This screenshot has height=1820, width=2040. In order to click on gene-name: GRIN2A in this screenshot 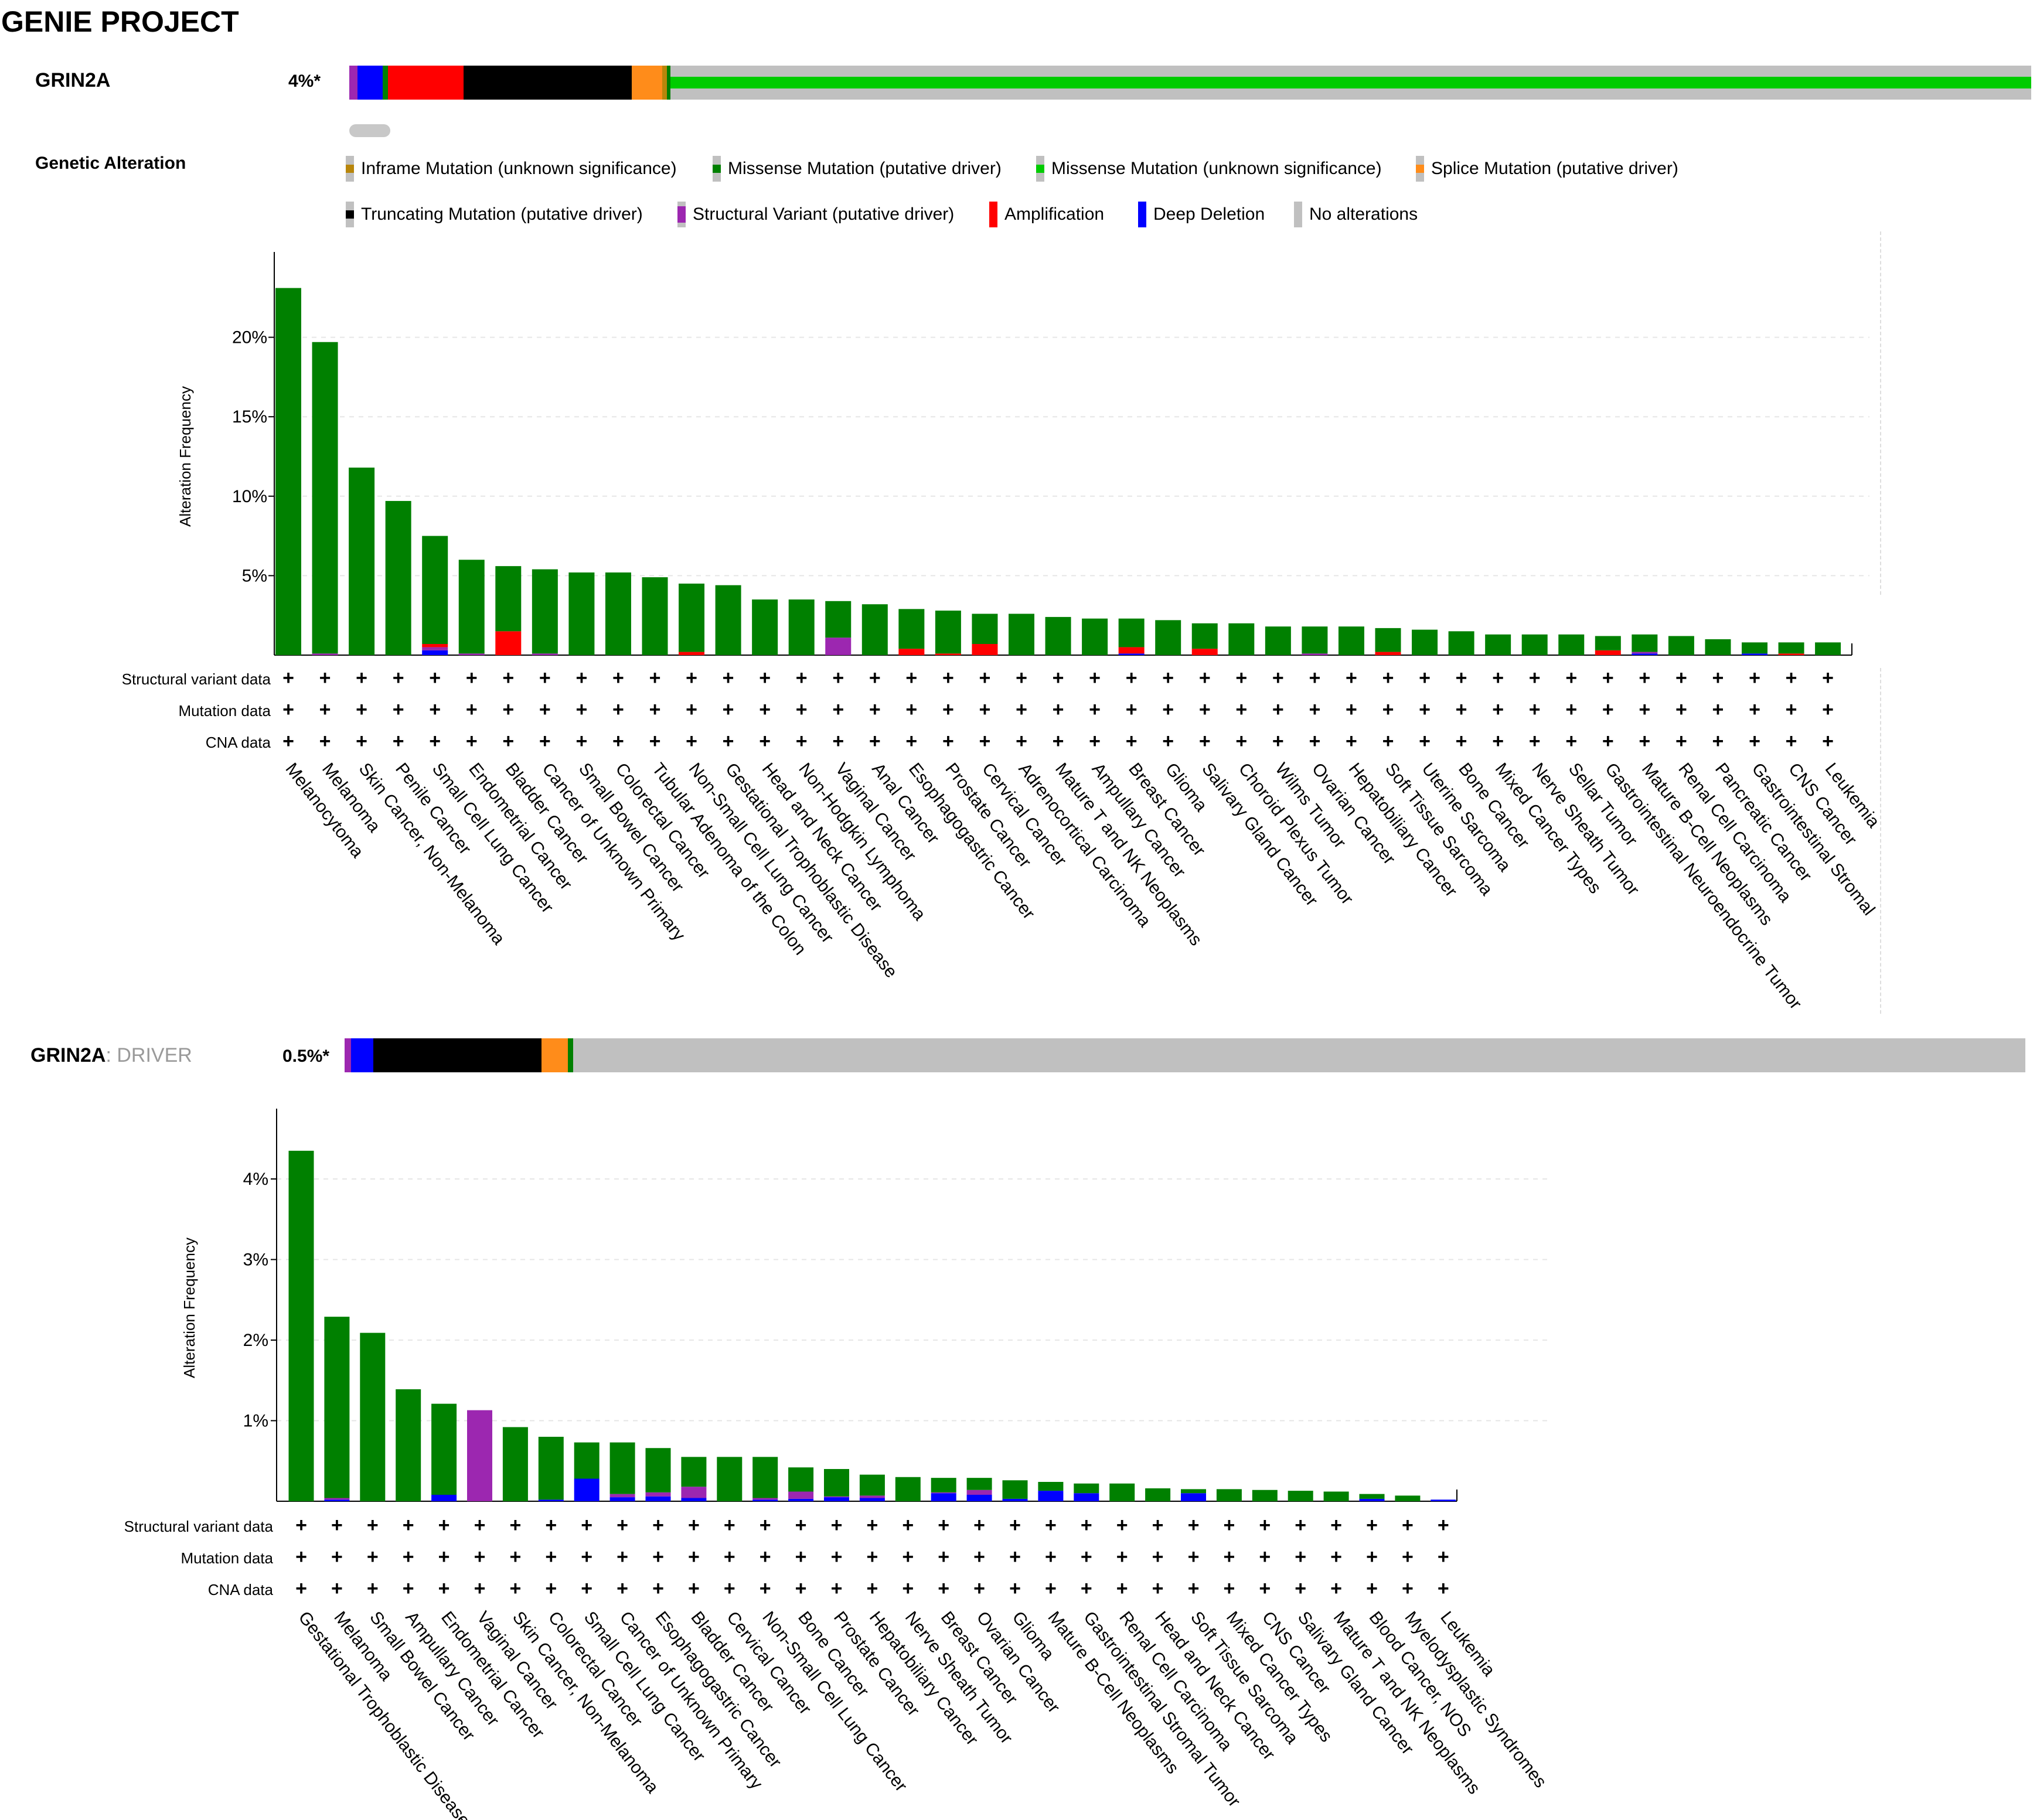, I will do `click(73, 80)`.